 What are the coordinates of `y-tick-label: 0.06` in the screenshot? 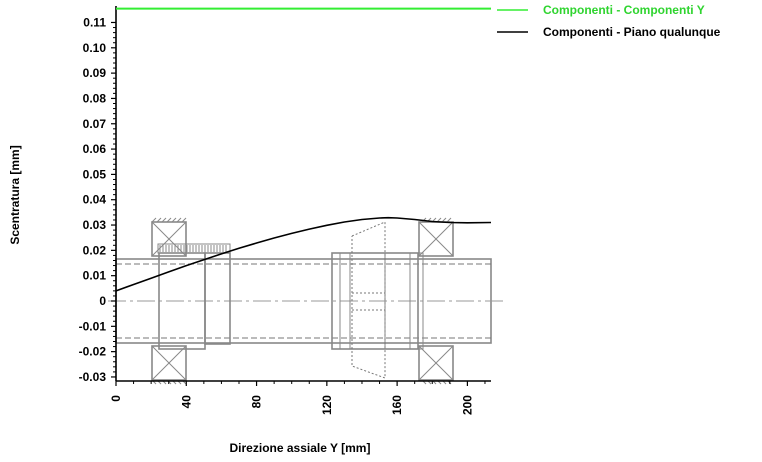 It's located at (95, 149).